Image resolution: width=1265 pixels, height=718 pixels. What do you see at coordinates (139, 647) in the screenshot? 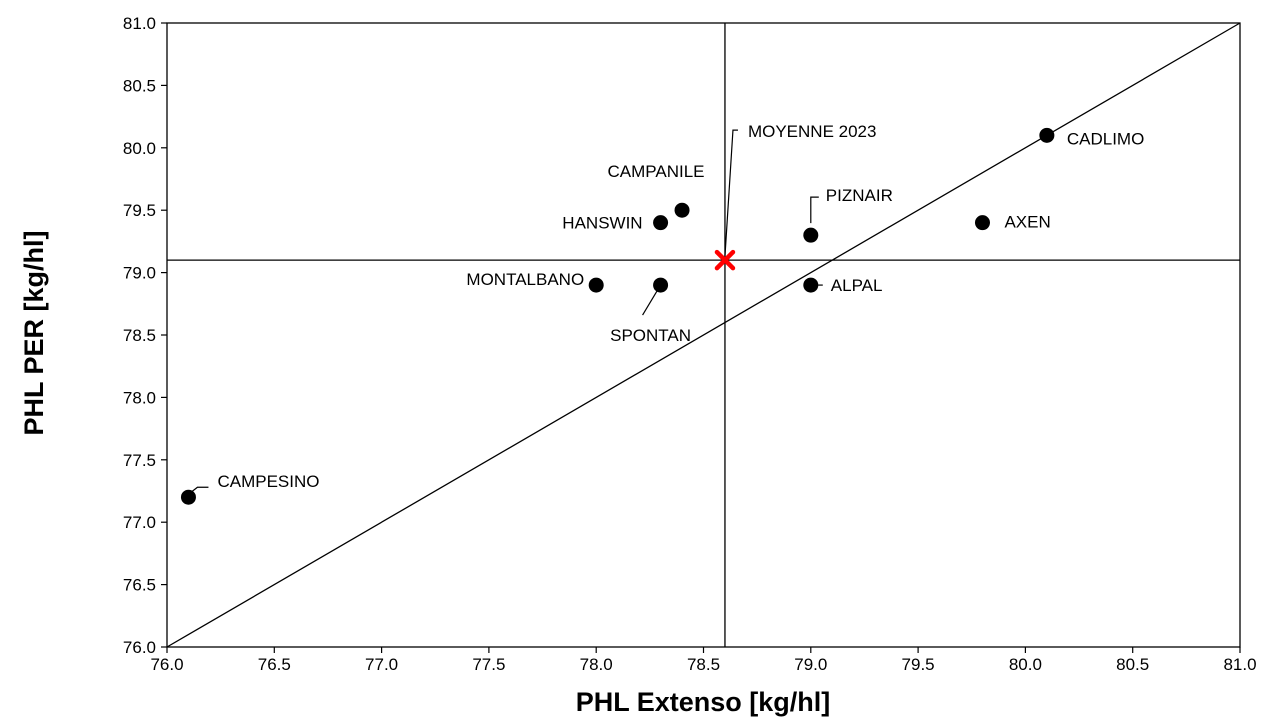
I see `y-tick-label: 76.0` at bounding box center [139, 647].